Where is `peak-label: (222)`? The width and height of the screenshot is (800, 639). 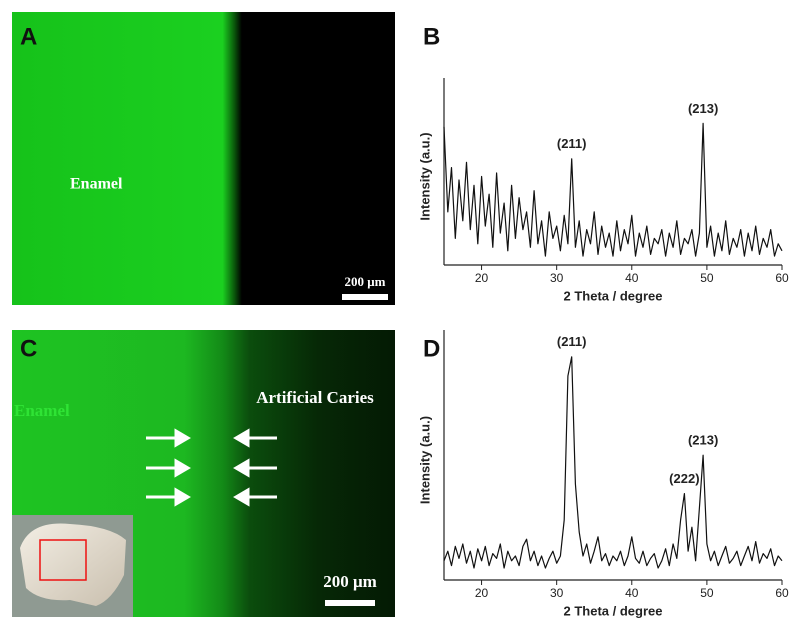 peak-label: (222) is located at coordinates (684, 478).